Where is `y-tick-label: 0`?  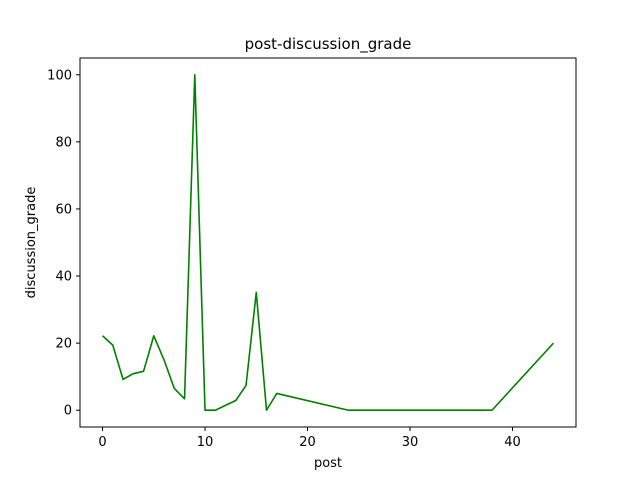 y-tick-label: 0 is located at coordinates (68, 411).